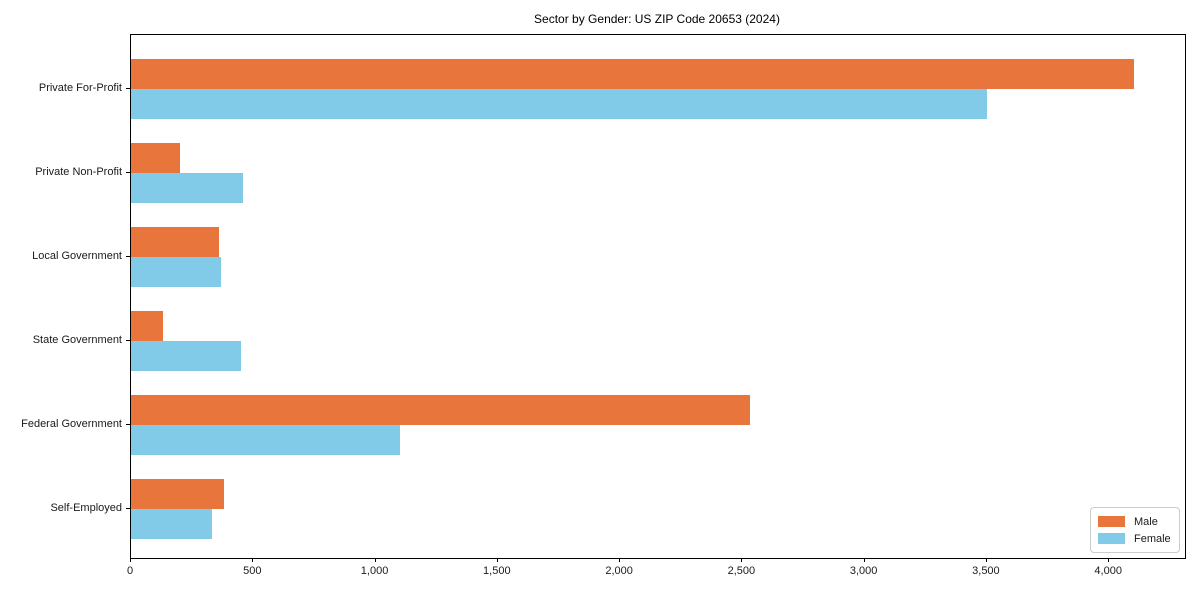 This screenshot has height=600, width=1200. Describe the element at coordinates (986, 571) in the screenshot. I see `x-label-3500: 3,500` at that location.